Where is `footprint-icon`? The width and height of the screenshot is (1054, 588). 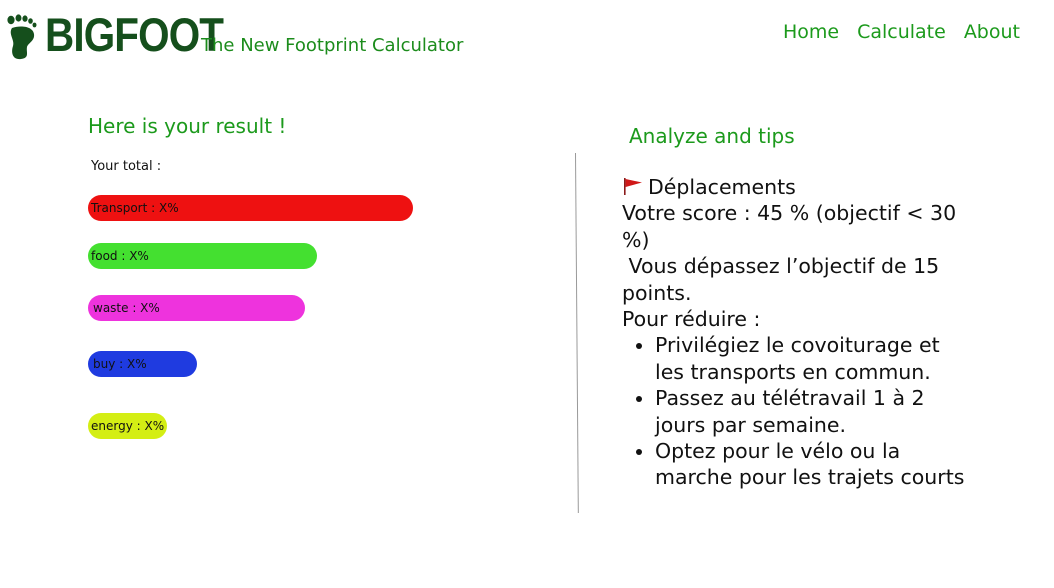 footprint-icon is located at coordinates (22, 37).